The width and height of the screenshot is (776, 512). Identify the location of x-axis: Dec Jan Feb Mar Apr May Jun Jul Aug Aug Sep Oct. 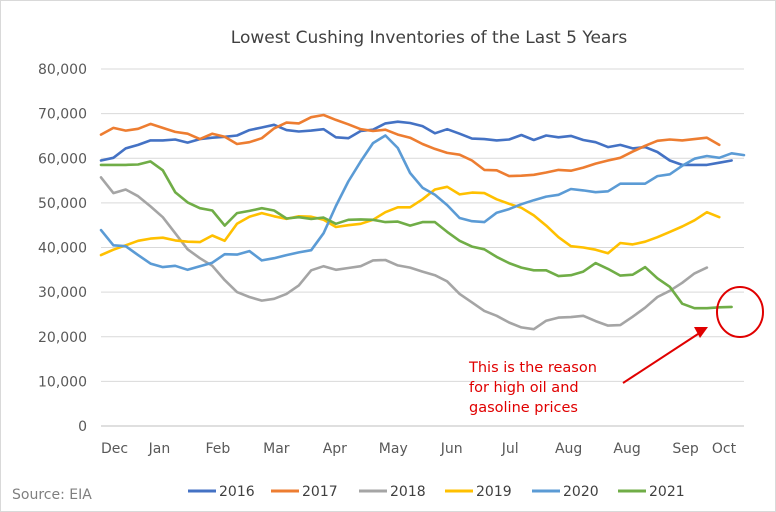
(422, 441).